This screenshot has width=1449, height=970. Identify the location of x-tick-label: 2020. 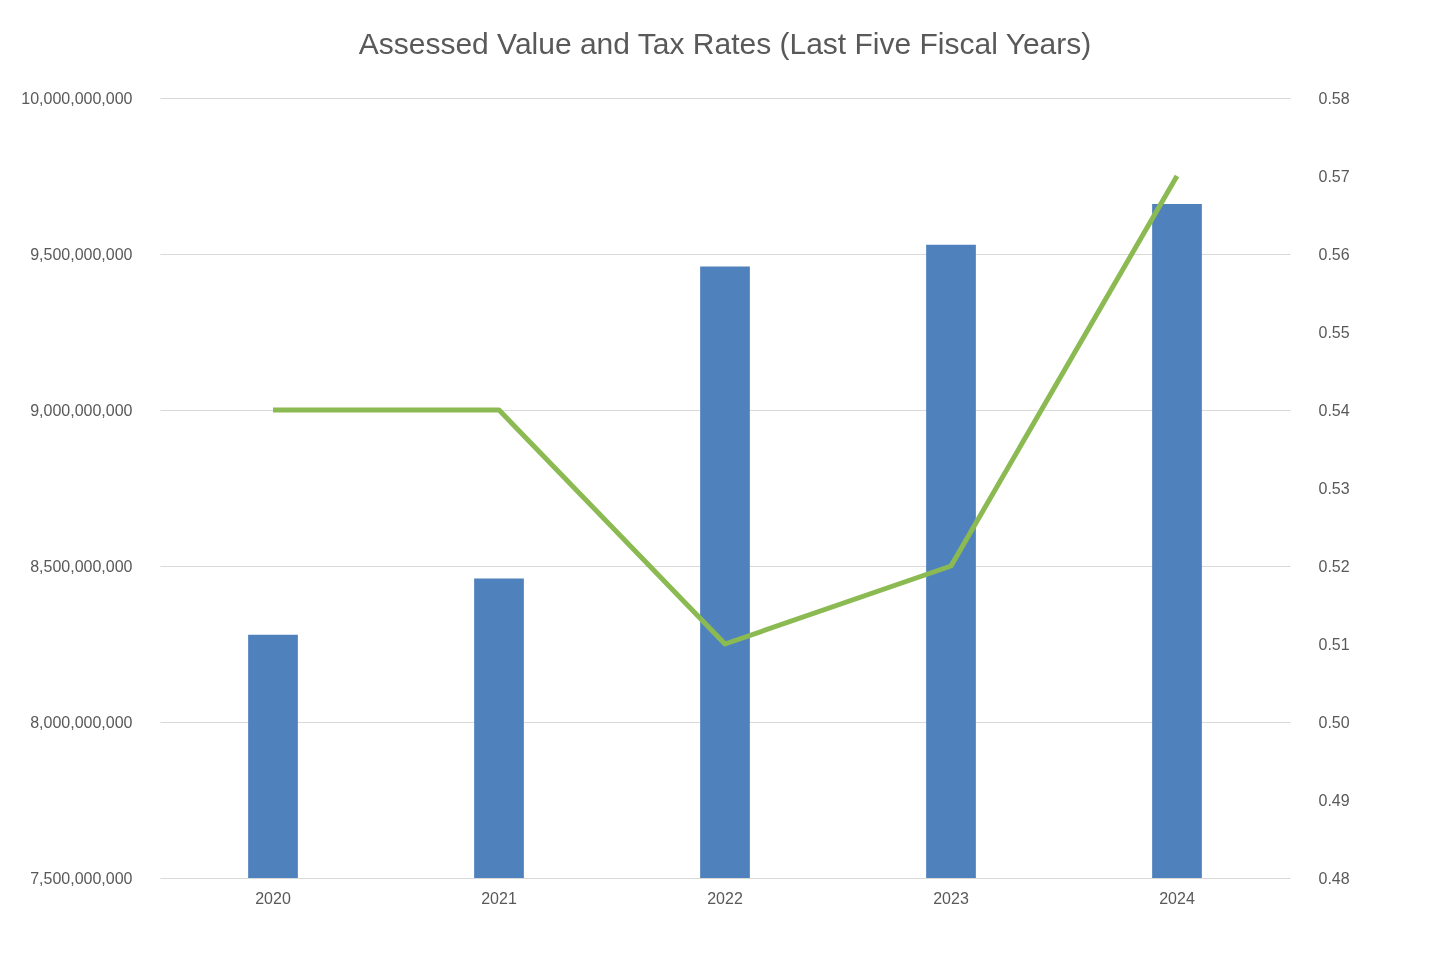
(273, 898).